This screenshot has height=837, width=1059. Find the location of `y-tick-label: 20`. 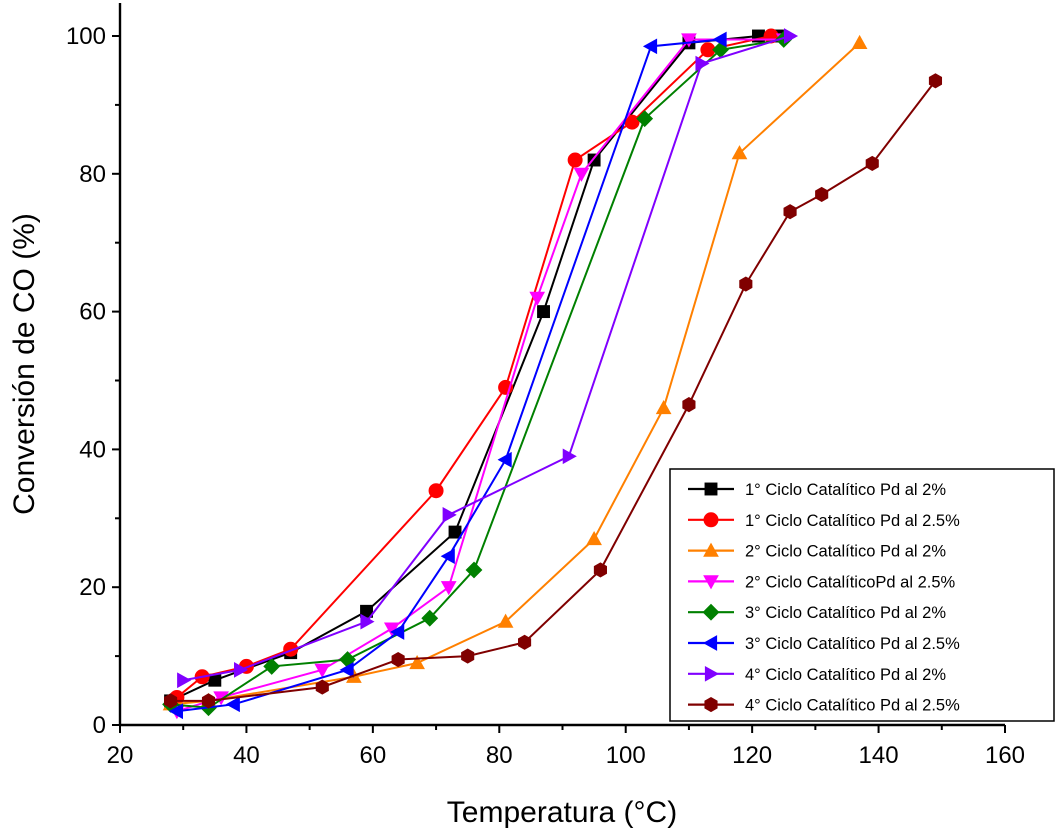

y-tick-label: 20 is located at coordinates (92, 587).